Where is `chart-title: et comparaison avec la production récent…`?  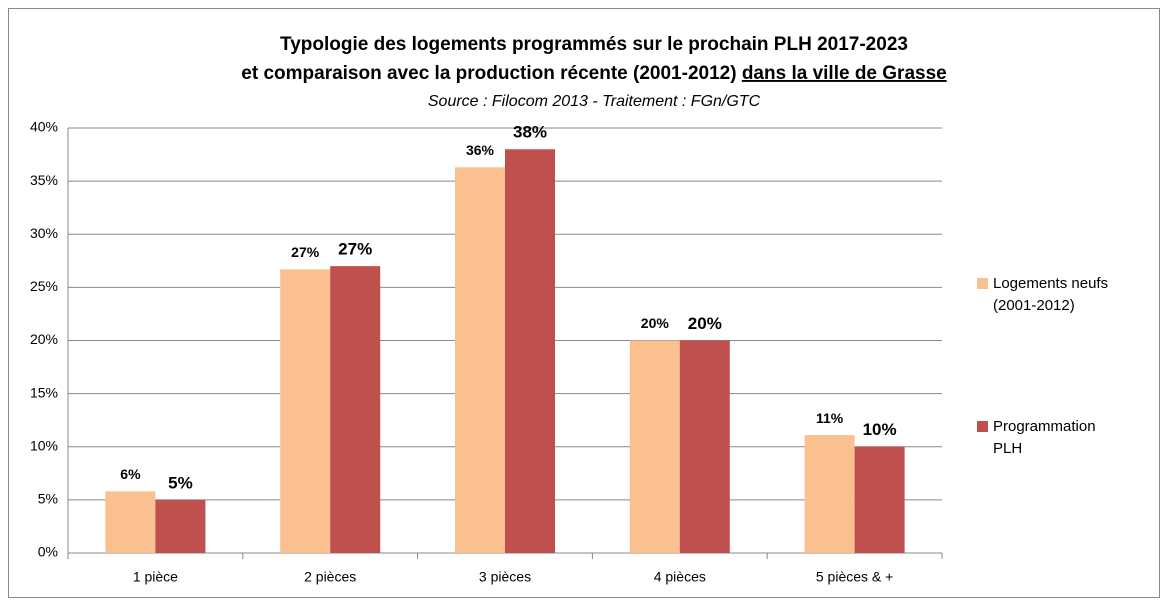 chart-title: et comparaison avec la production récent… is located at coordinates (593, 73).